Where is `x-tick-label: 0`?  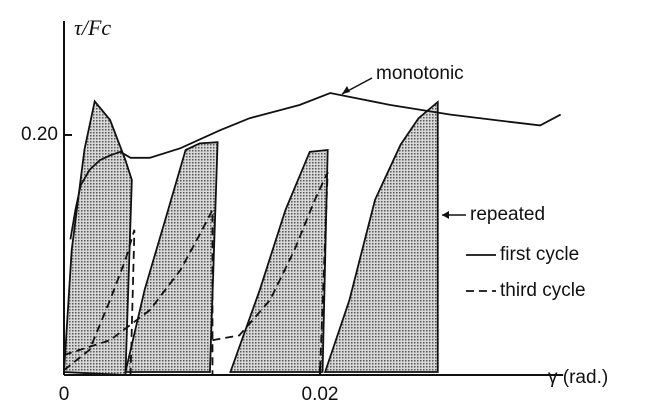 x-tick-label: 0 is located at coordinates (64, 394).